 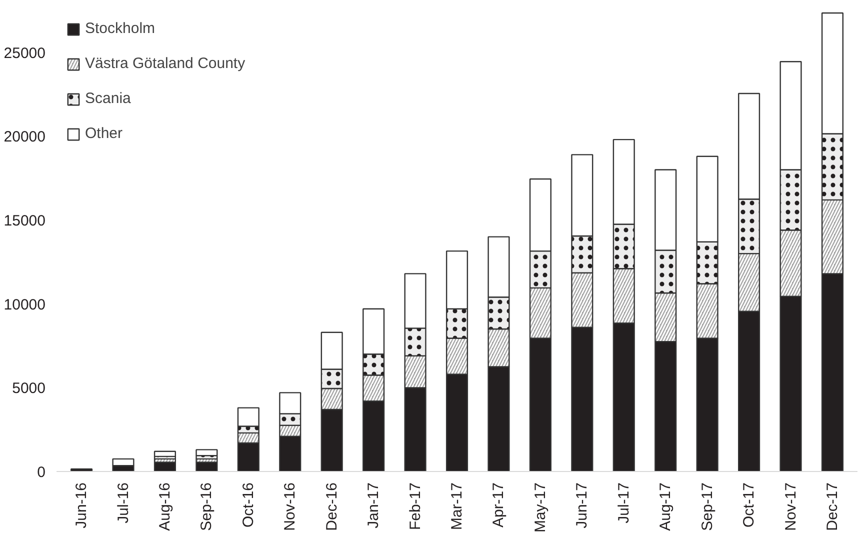 What do you see at coordinates (832, 506) in the screenshot?
I see `x-tick-label: Dec-17` at bounding box center [832, 506].